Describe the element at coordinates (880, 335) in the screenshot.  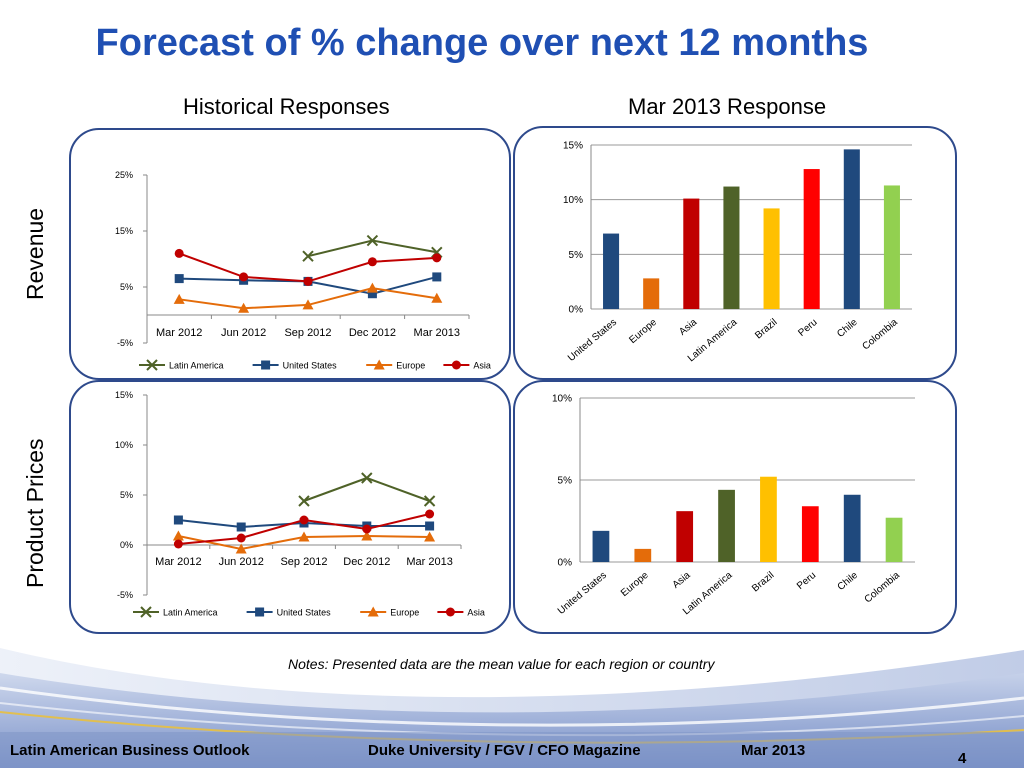
I see `revenue-current-xtick-label: Colombia` at that location.